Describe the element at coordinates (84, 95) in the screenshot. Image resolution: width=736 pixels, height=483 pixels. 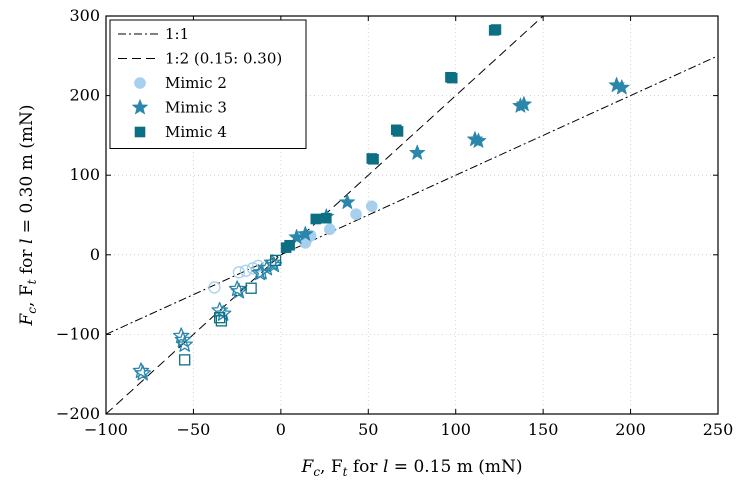
I see `y-tick-label: 200` at that location.